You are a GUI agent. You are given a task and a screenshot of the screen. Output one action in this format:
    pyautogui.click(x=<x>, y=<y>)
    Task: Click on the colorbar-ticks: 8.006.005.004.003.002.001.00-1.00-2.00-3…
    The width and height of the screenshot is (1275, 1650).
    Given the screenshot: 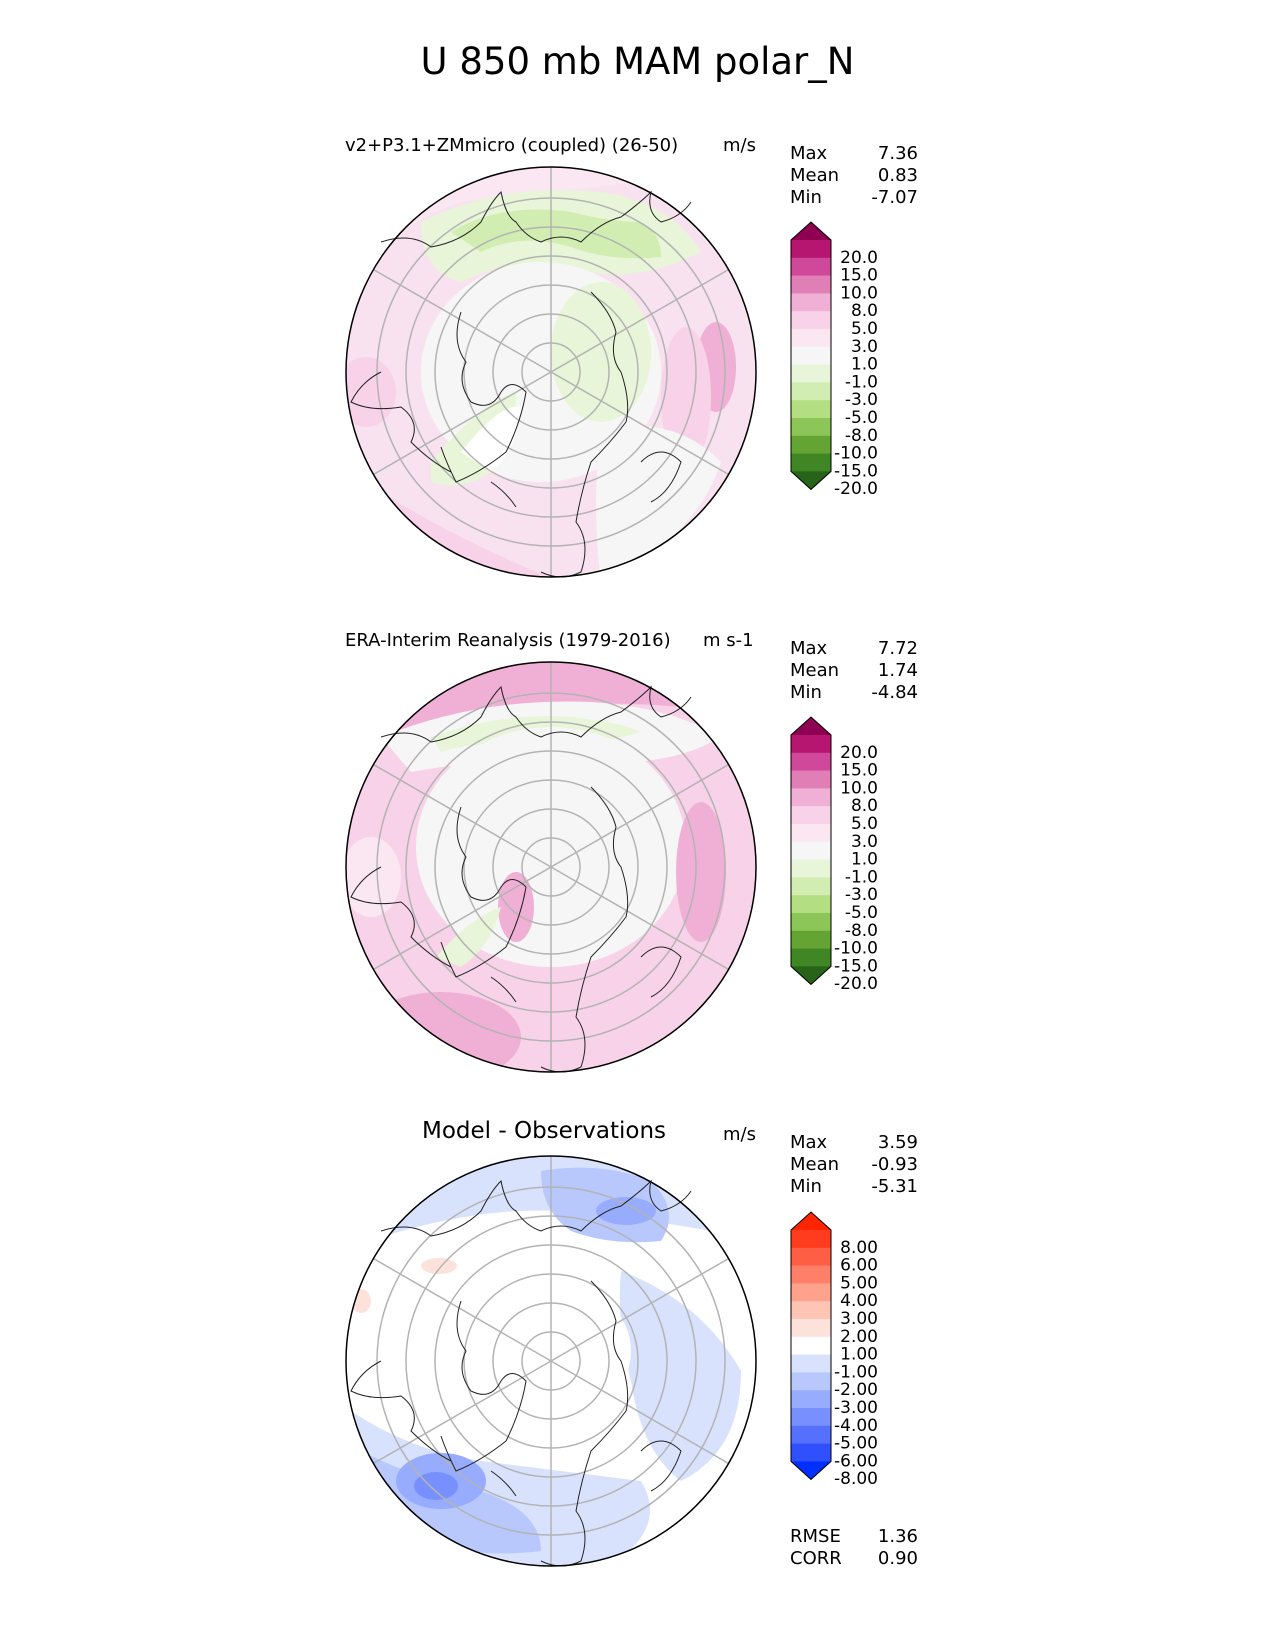 What is the action you would take?
    pyautogui.click(x=856, y=1363)
    